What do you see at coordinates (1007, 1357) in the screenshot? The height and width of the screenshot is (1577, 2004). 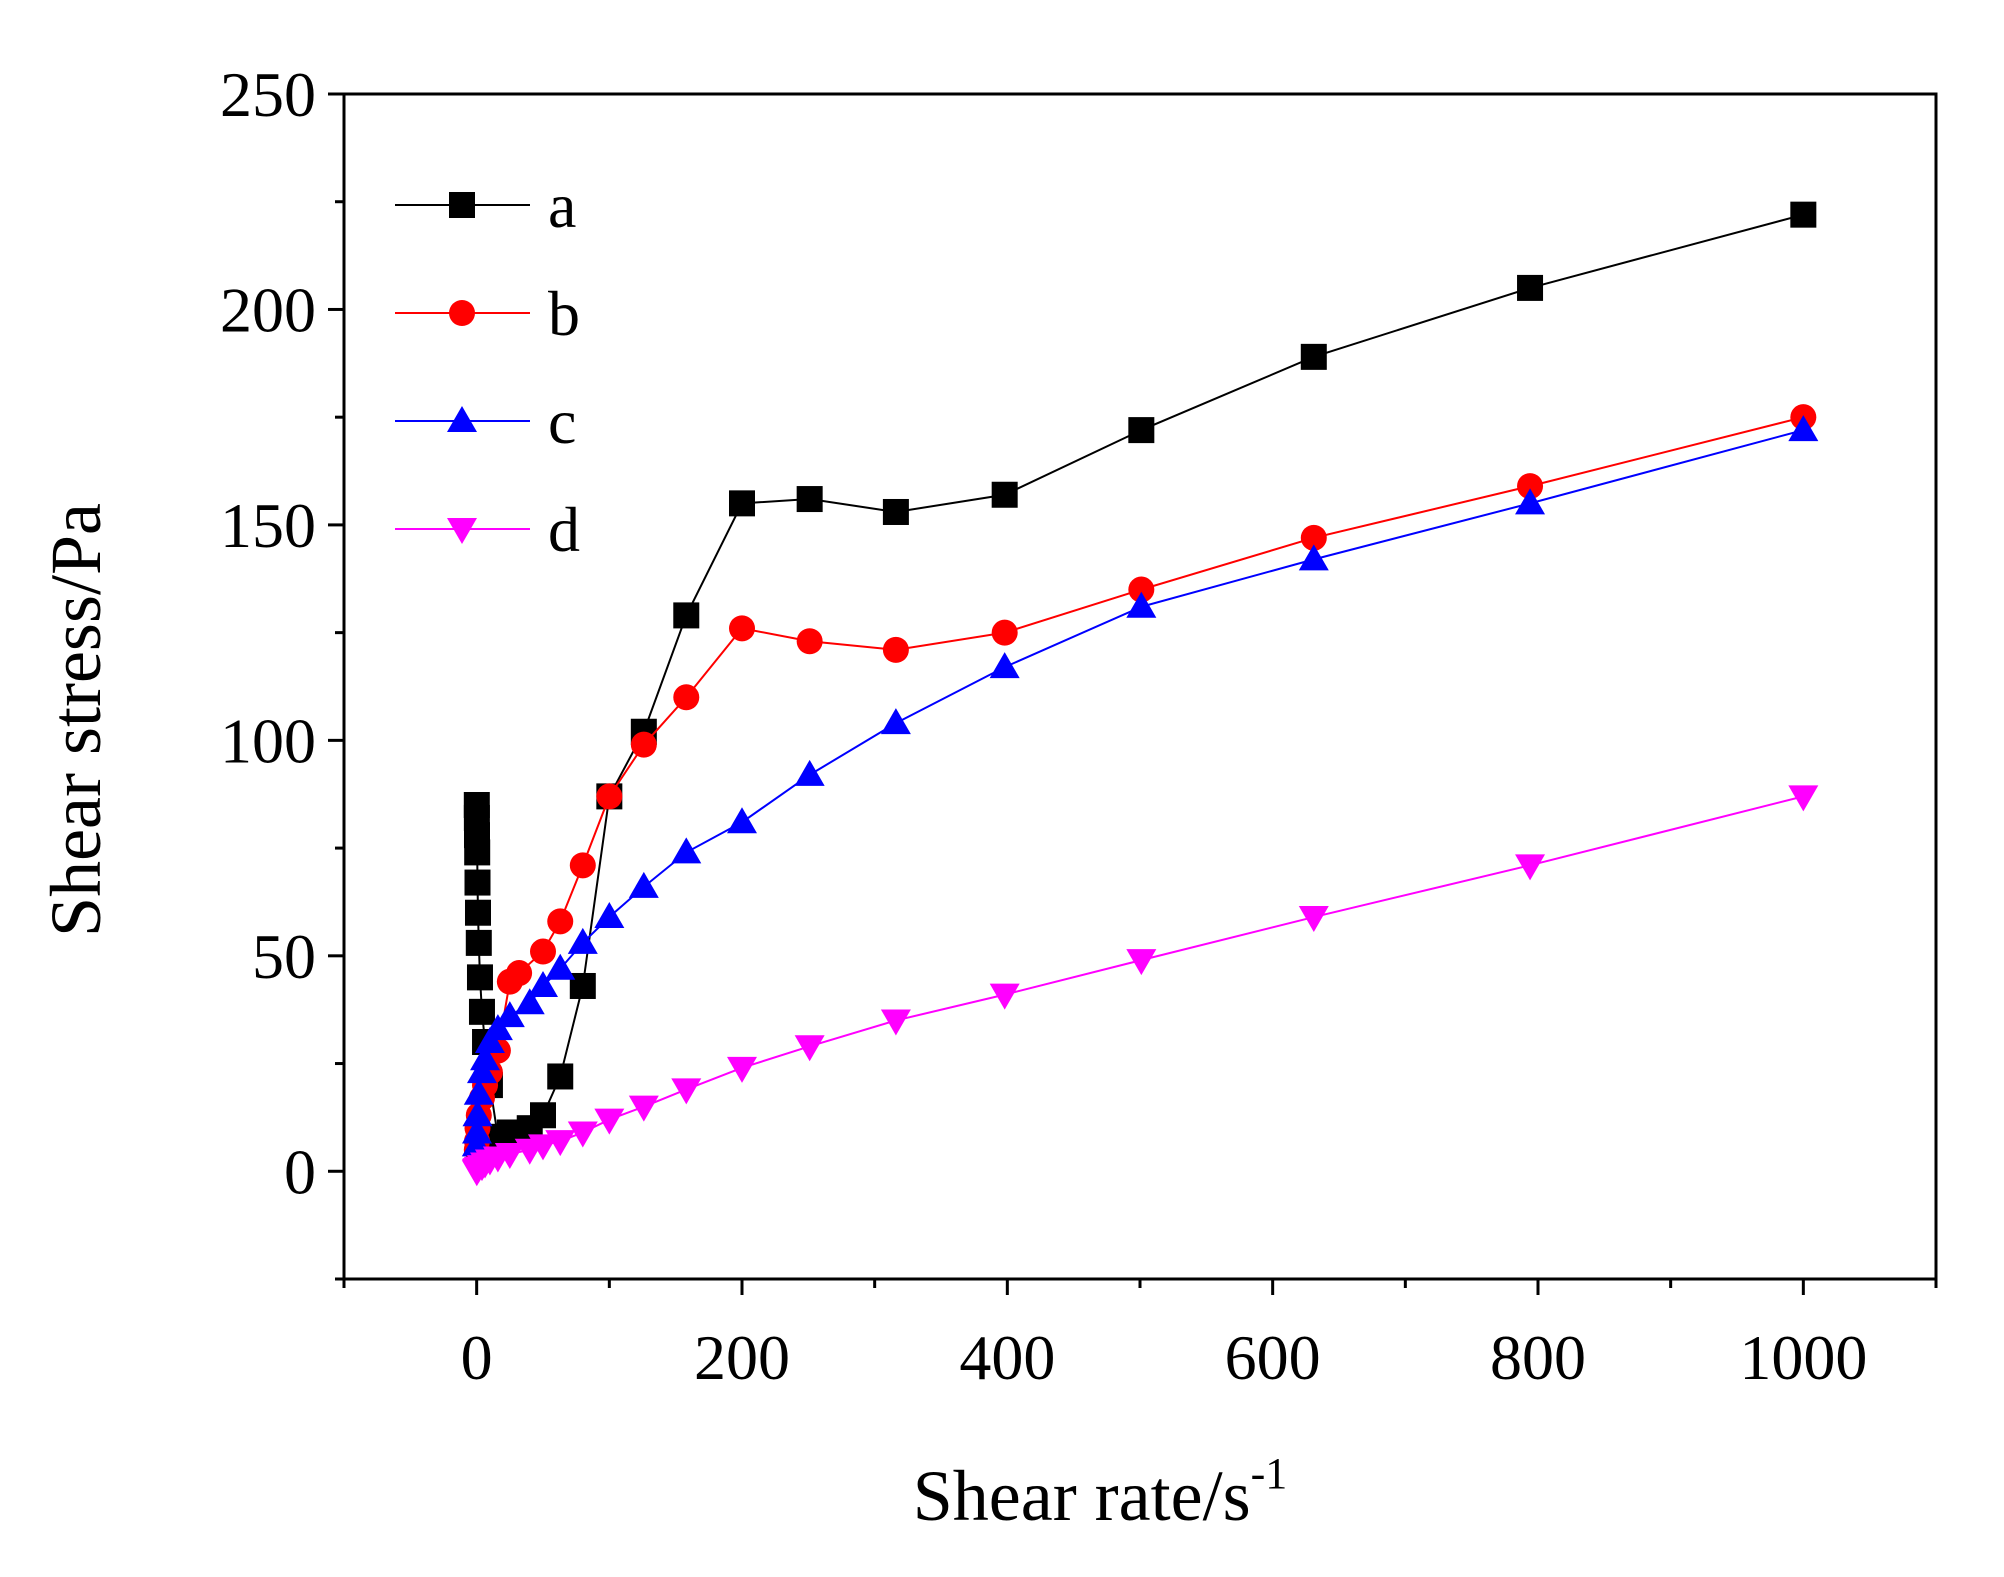 I see `x-tick-label: 400` at bounding box center [1007, 1357].